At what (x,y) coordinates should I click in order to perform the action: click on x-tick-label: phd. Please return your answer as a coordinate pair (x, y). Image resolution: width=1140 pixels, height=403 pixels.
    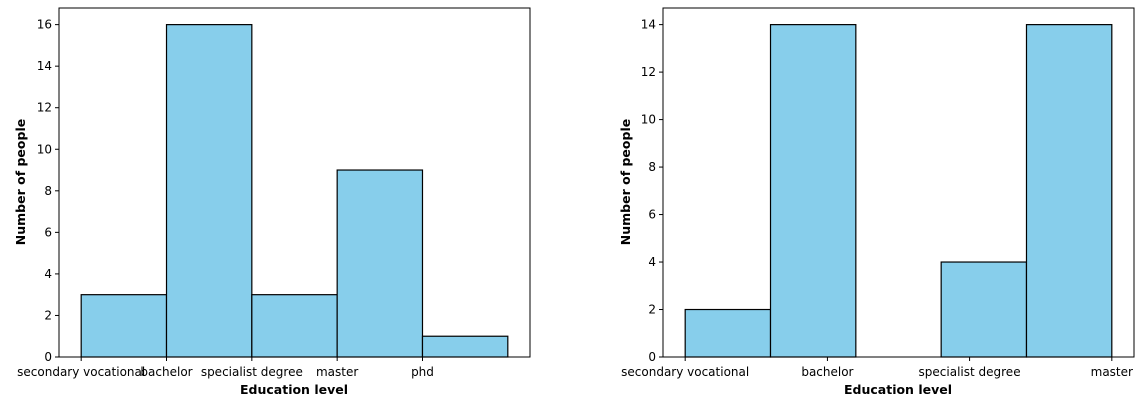
    Looking at the image, I should click on (422, 372).